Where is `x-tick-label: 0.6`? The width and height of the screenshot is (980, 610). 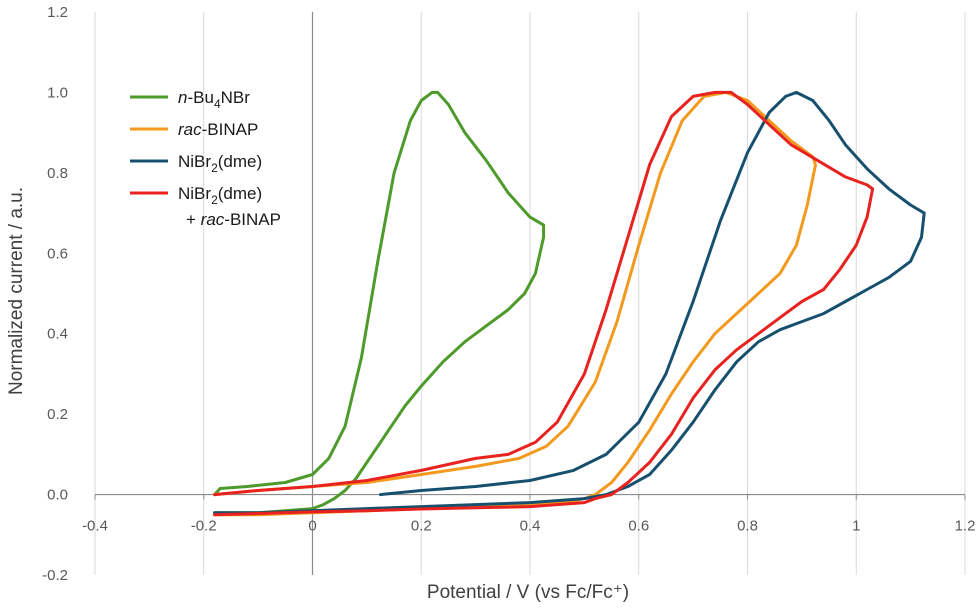
x-tick-label: 0.6 is located at coordinates (638, 526).